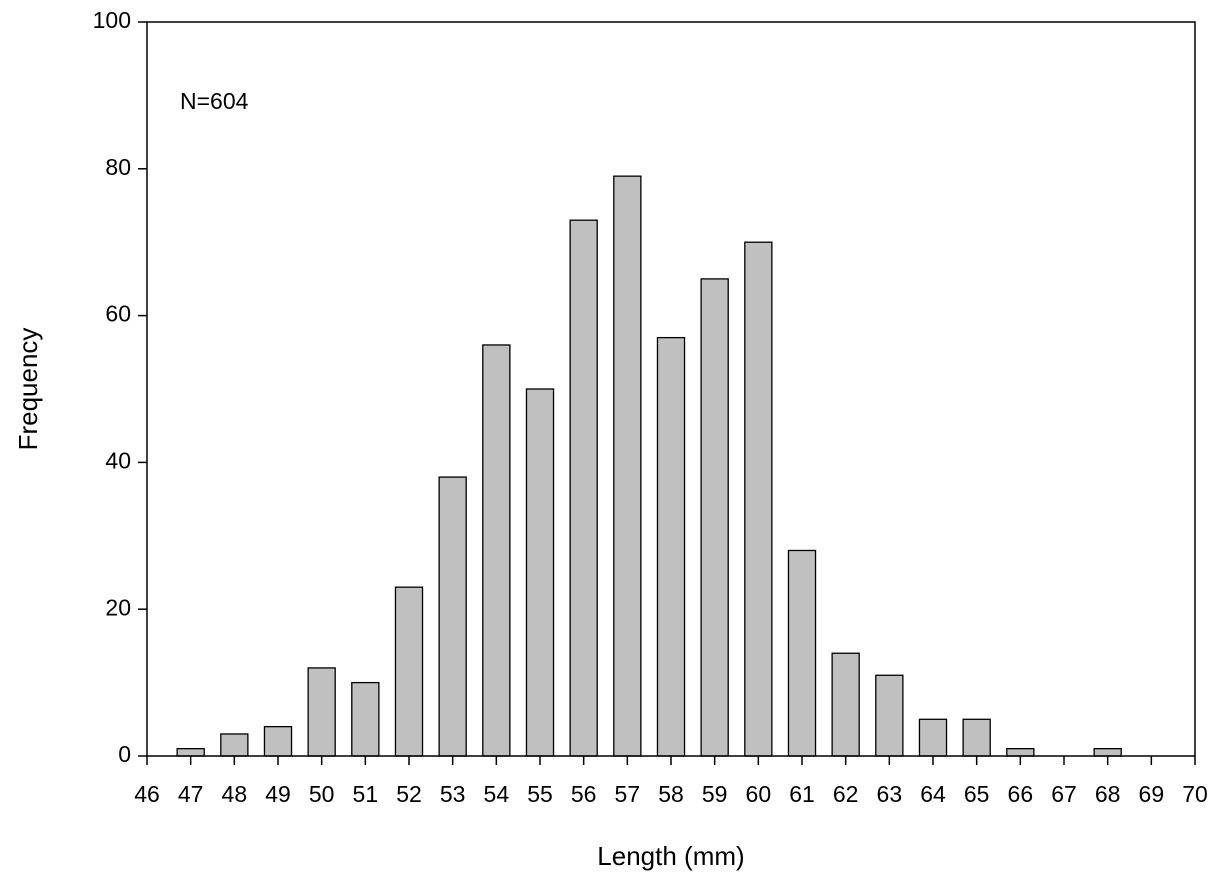 This screenshot has height=891, width=1220. What do you see at coordinates (497, 794) in the screenshot?
I see `x-tick-label: 54` at bounding box center [497, 794].